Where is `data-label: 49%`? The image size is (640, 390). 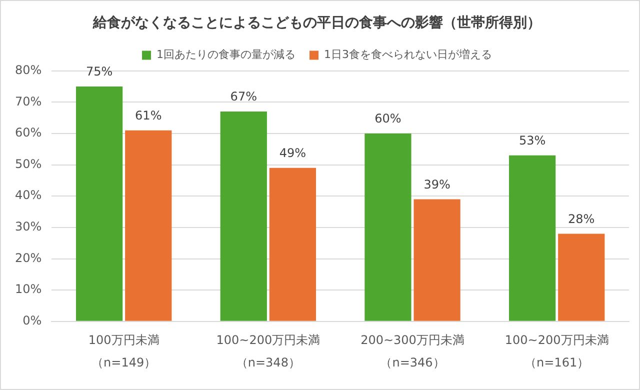
data-label: 49% is located at coordinates (292, 153).